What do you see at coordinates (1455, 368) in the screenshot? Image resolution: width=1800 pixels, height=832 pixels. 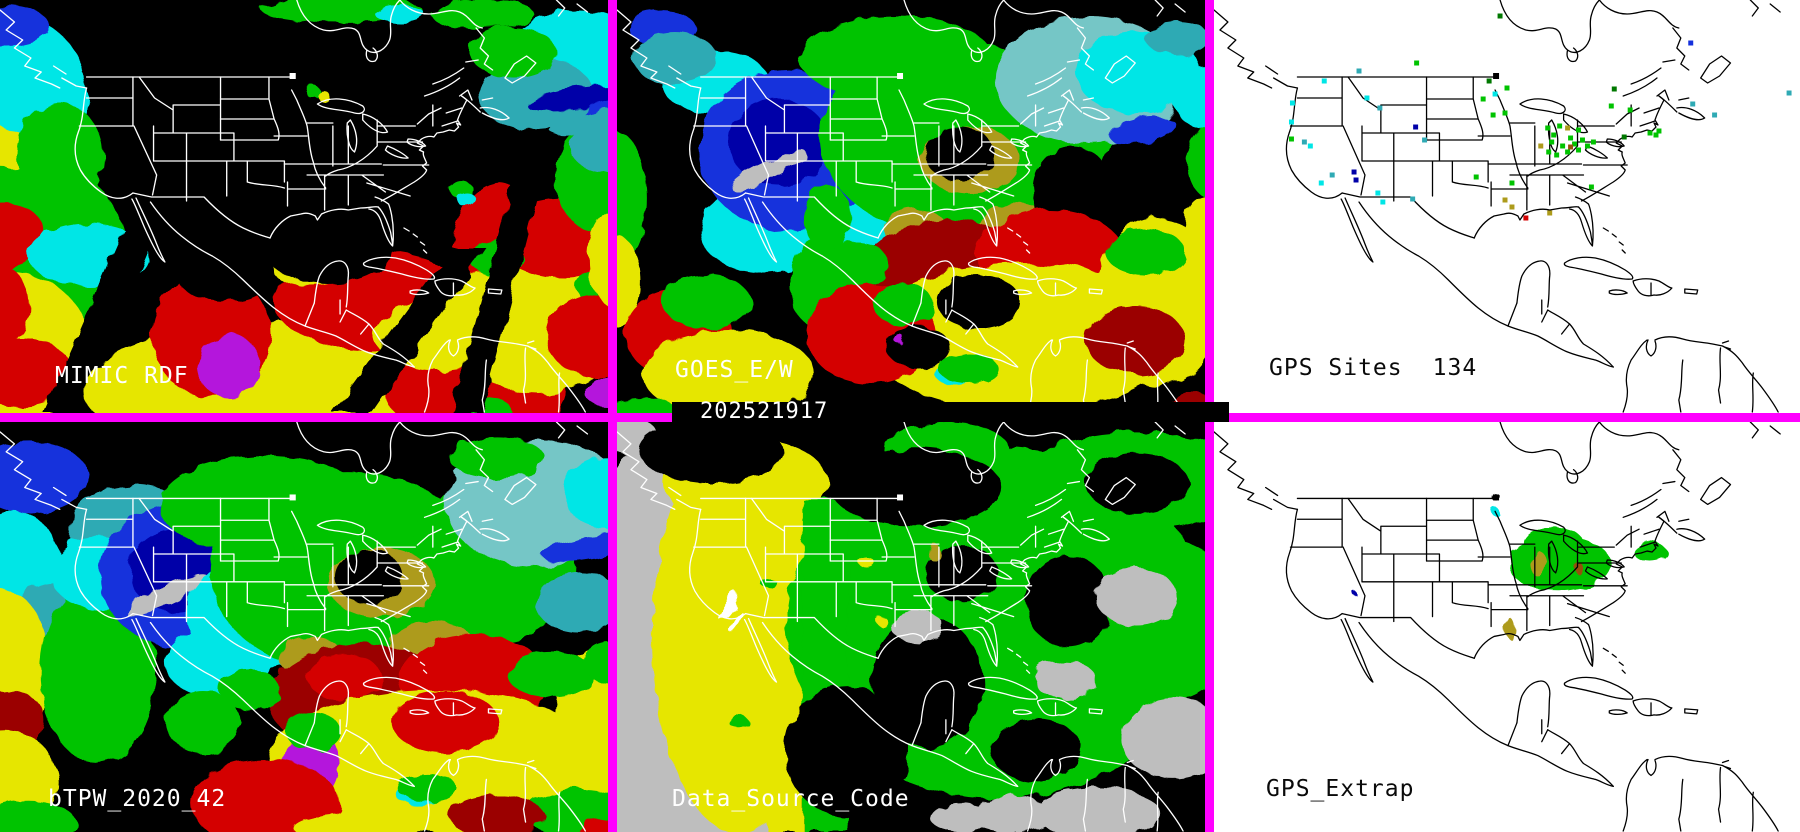 I see `gps-sites-count: 134` at bounding box center [1455, 368].